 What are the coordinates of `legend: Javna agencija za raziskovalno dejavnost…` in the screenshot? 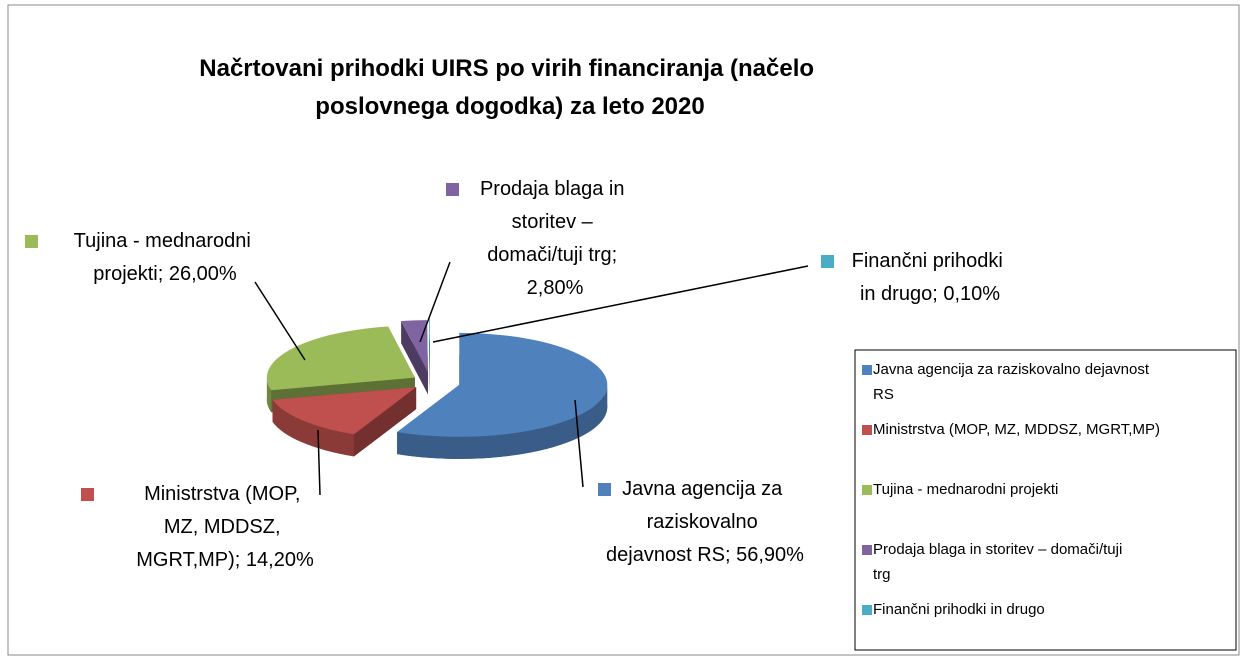 It's located at (1011, 489).